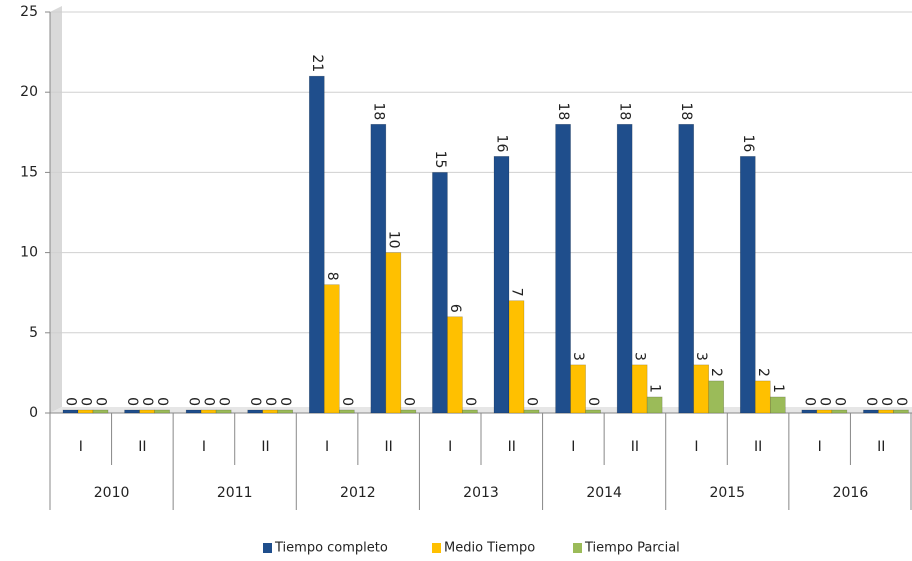 The height and width of the screenshot is (561, 912). Describe the element at coordinates (455, 308) in the screenshot. I see `data-label: 6` at that location.